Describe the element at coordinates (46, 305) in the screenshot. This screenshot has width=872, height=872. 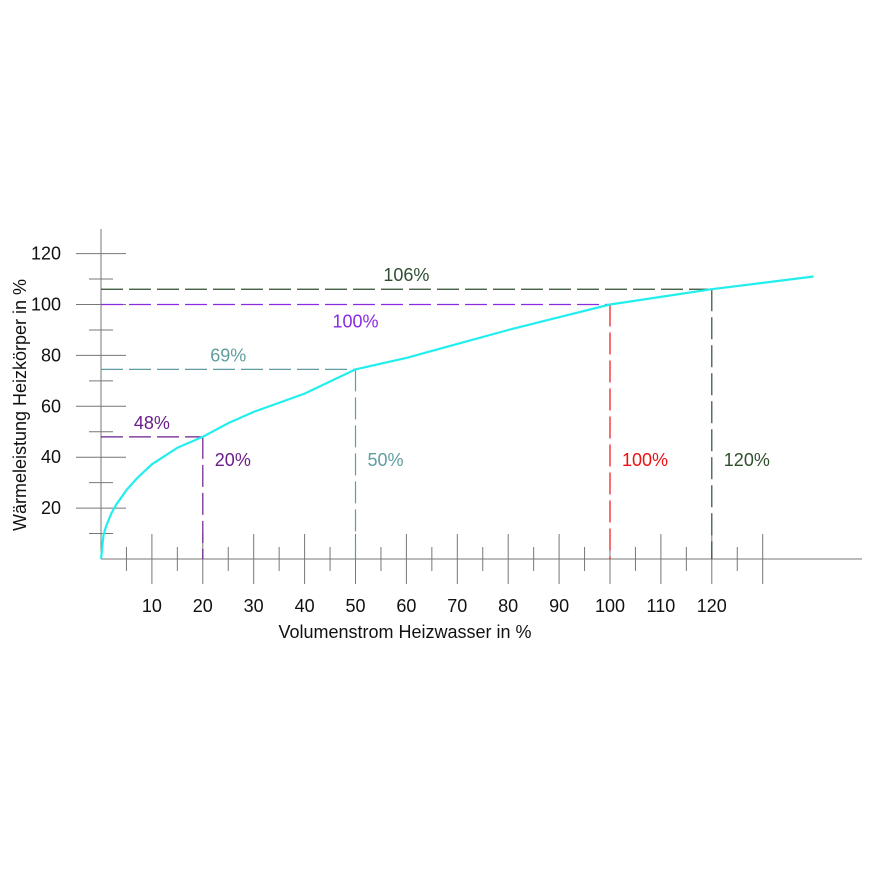
I see `y-tick-label: 100` at that location.